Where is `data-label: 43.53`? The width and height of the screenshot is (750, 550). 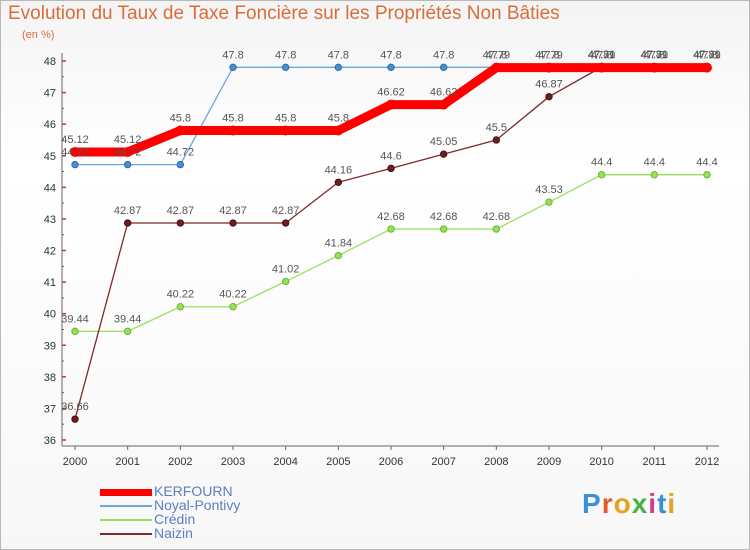
data-label: 43.53 is located at coordinates (549, 190).